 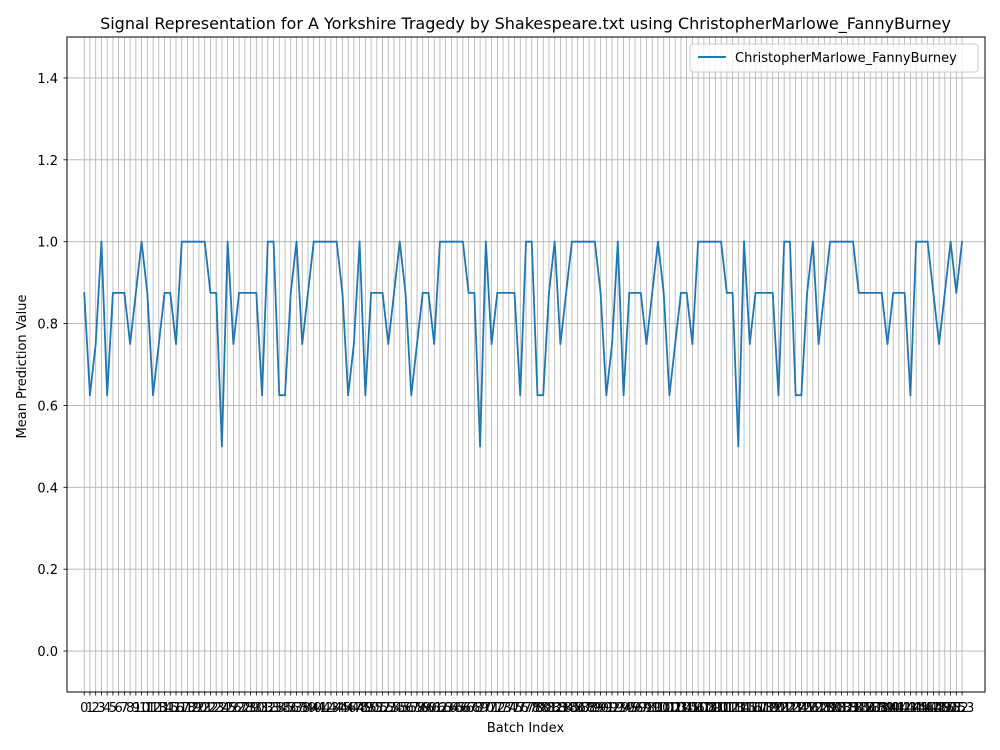 I want to click on legend: ChristopherMarlowe_FannyBurney, so click(x=834, y=58).